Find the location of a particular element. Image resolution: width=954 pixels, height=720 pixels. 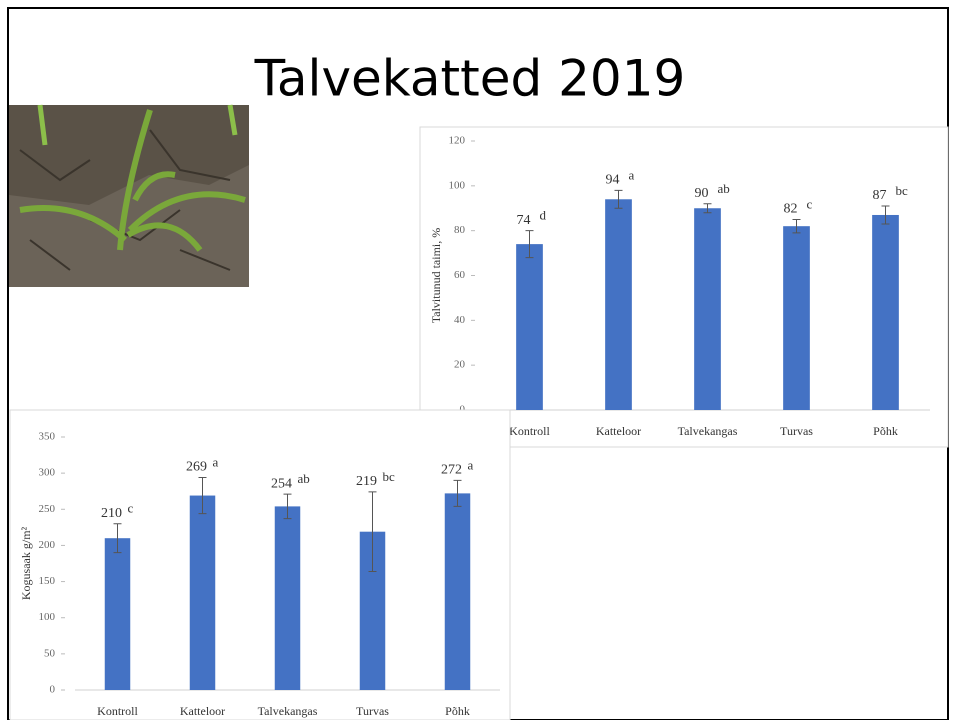

significance-letter: d is located at coordinates (543, 215).